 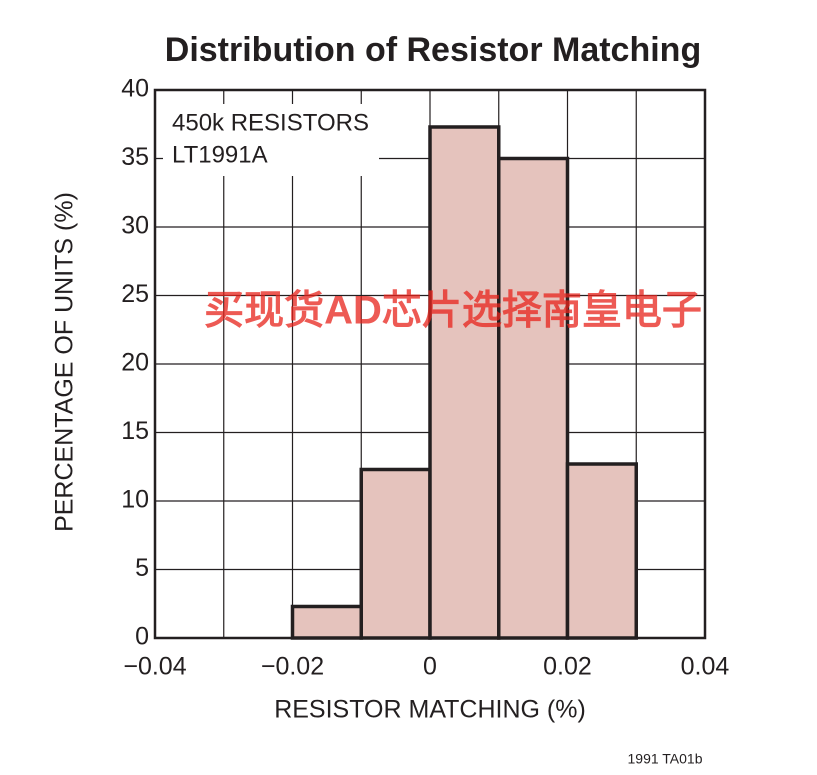 I want to click on footnote: 1991 TA01b, so click(x=665, y=759).